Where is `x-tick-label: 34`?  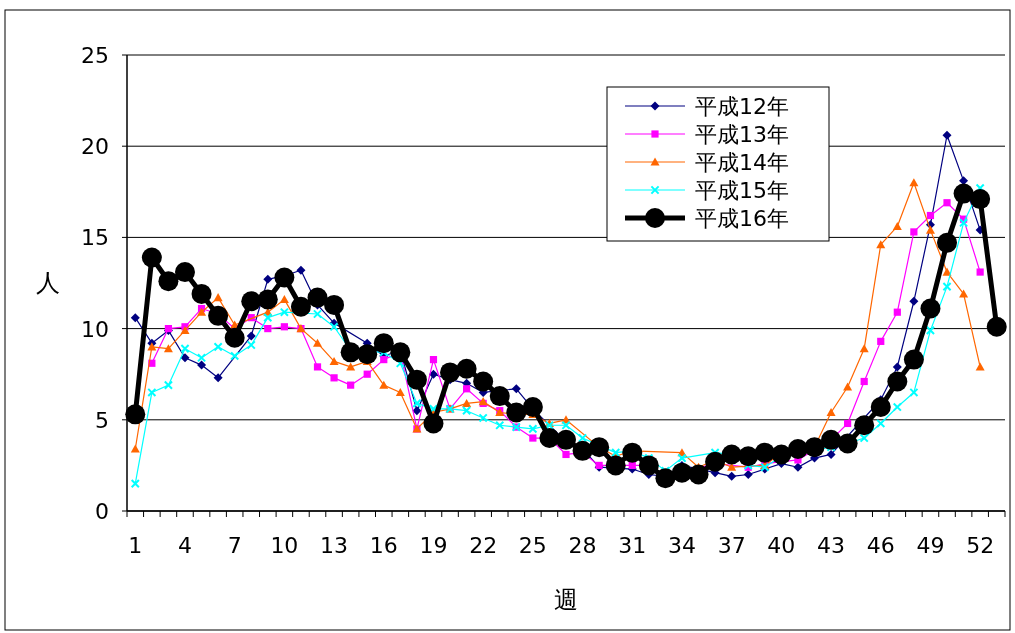 x-tick-label: 34 is located at coordinates (681, 545).